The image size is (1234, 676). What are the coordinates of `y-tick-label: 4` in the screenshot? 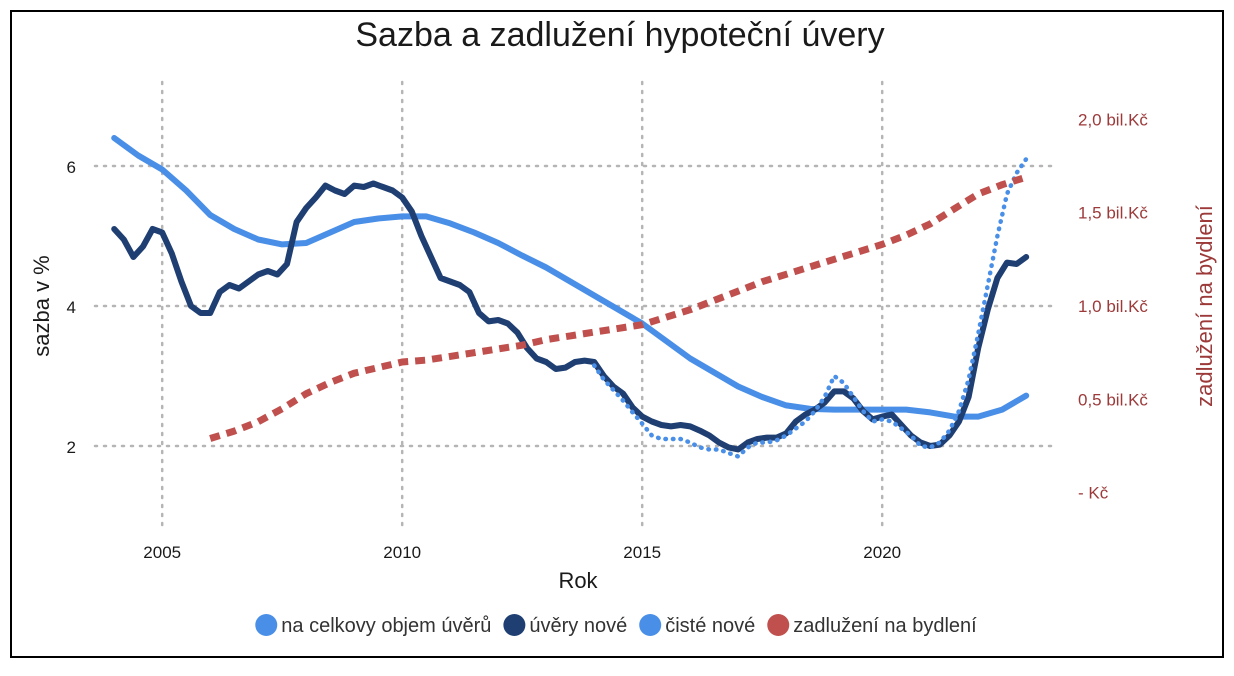 It's located at (71, 307).